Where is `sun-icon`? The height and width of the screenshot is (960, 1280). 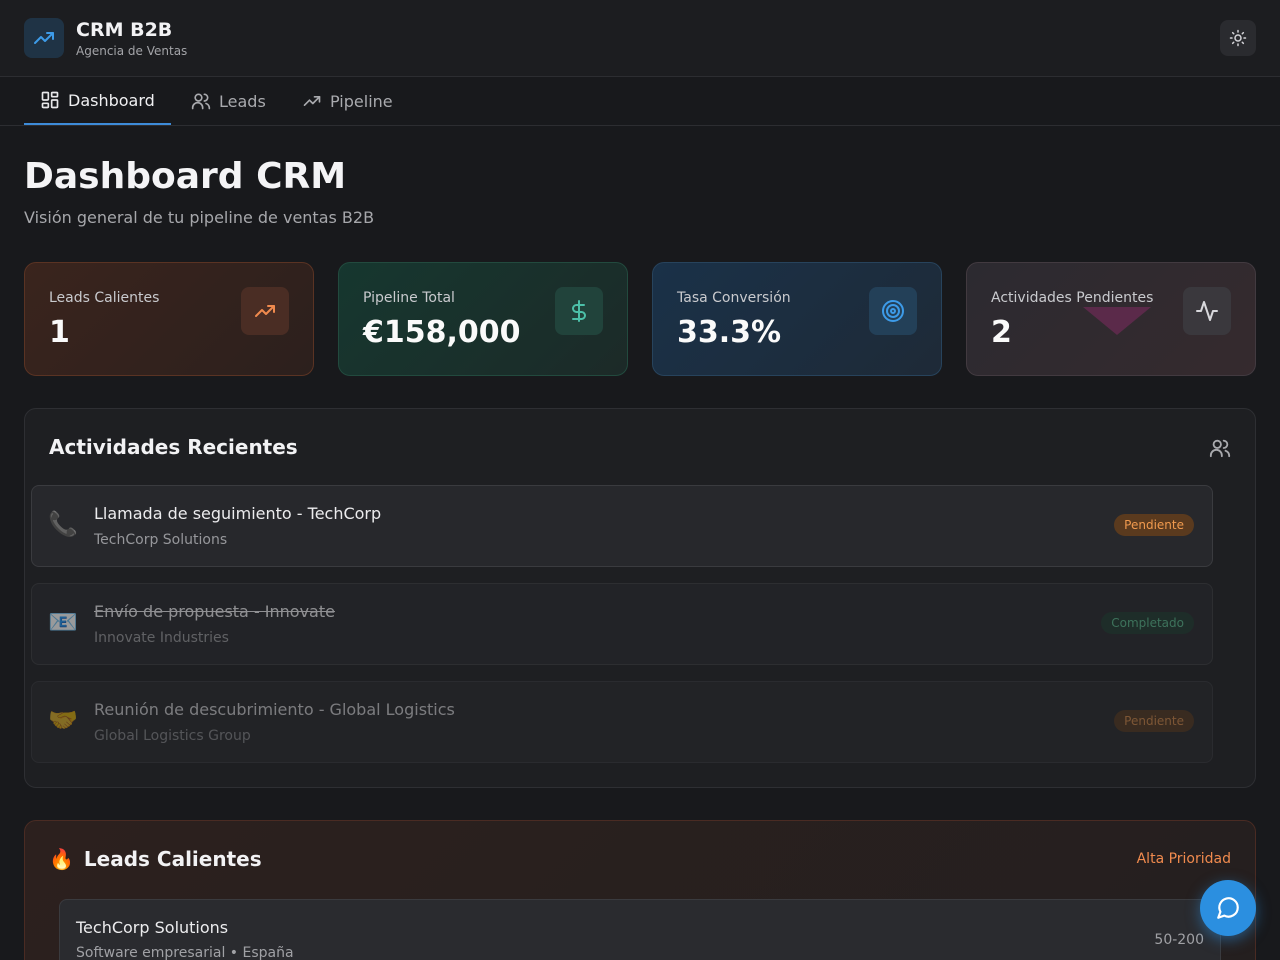
sun-icon is located at coordinates (1238, 38).